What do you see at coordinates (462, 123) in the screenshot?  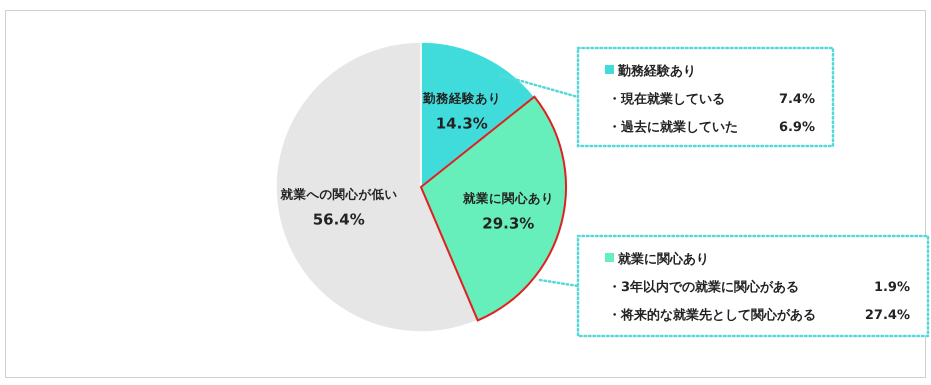 I see `data-label: 14.3%` at bounding box center [462, 123].